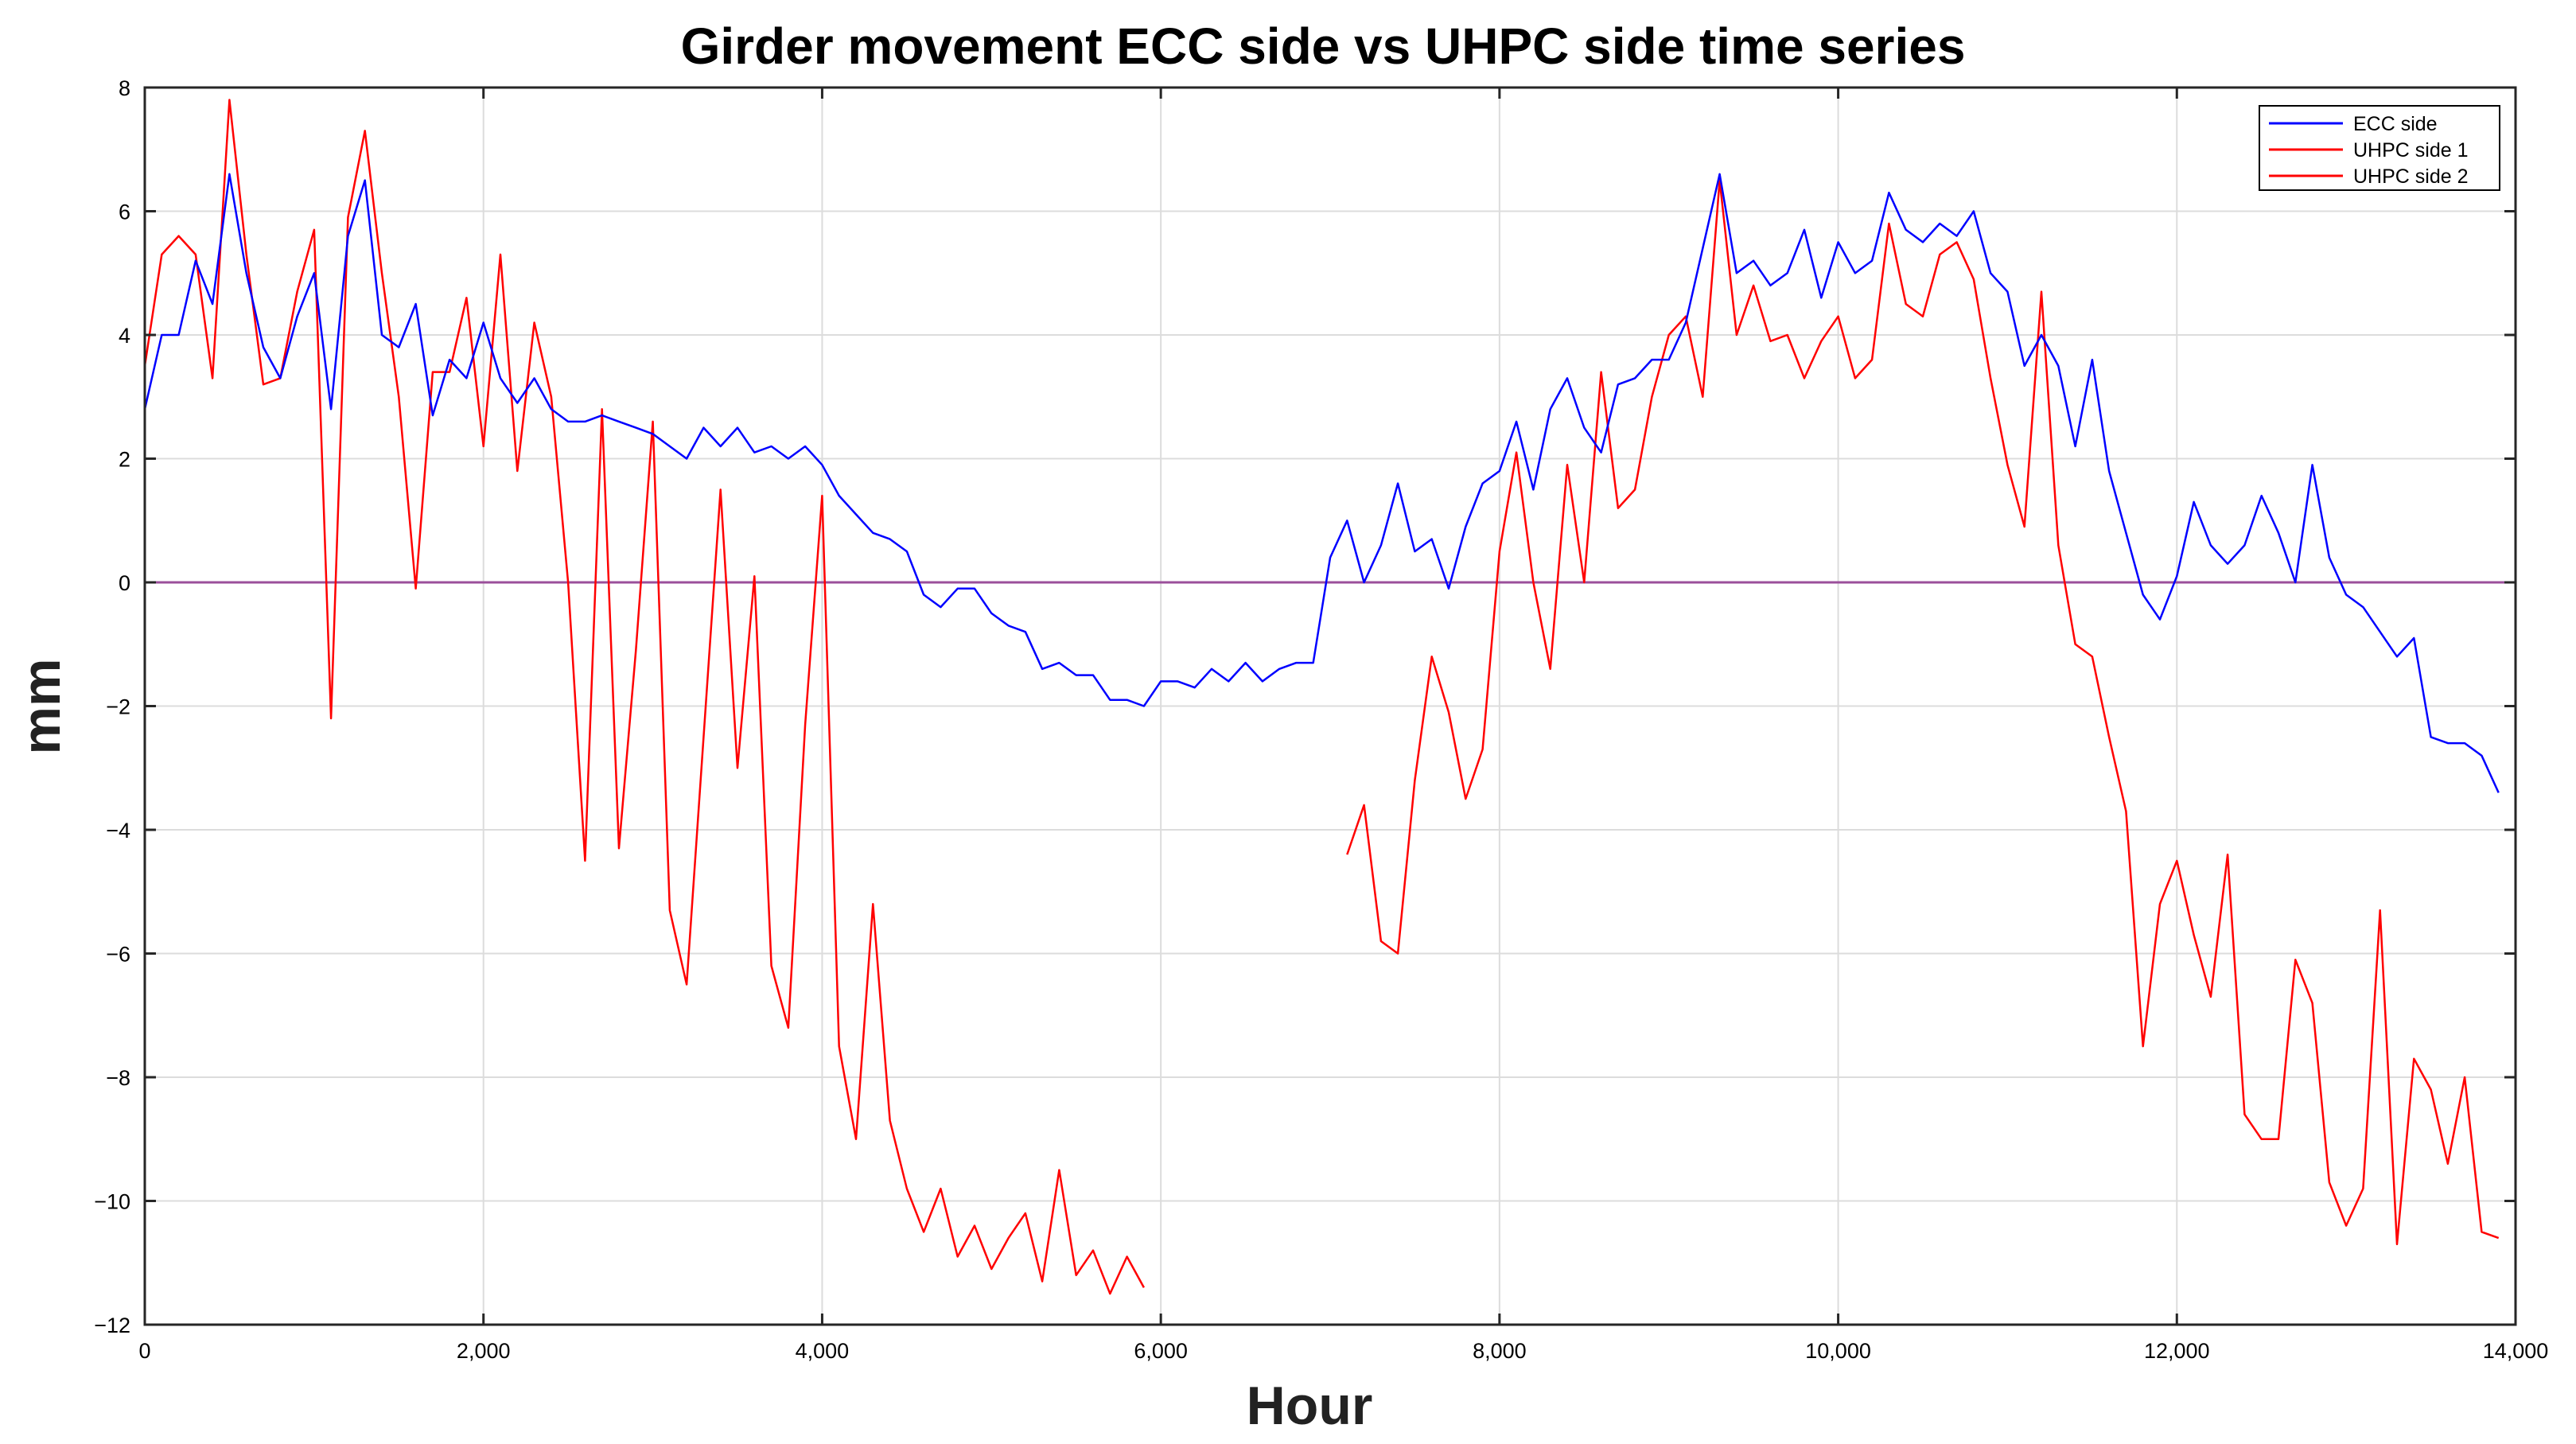  What do you see at coordinates (1161, 1351) in the screenshot?
I see `x-tick-label: 6,000` at bounding box center [1161, 1351].